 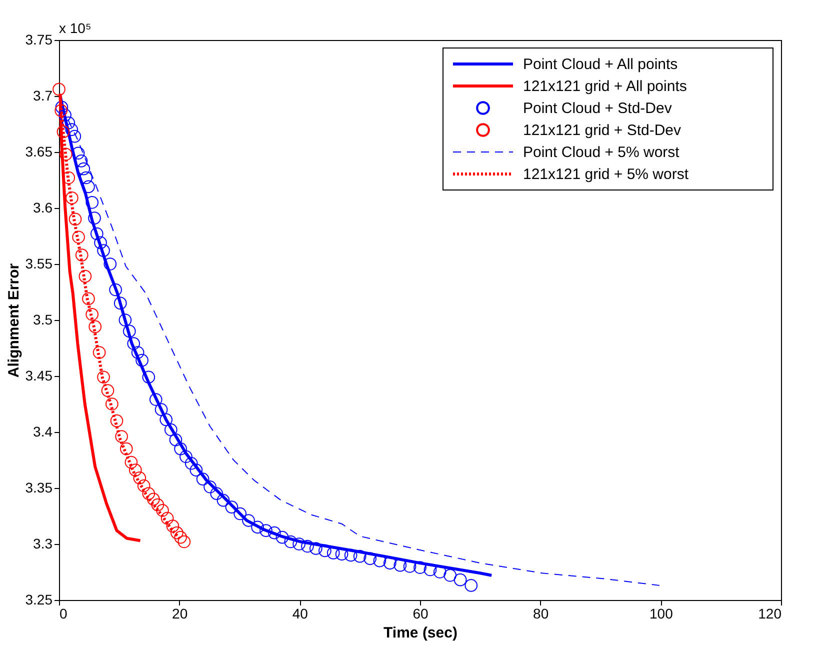 I want to click on x-axis-title: Time (sec), so click(x=421, y=633).